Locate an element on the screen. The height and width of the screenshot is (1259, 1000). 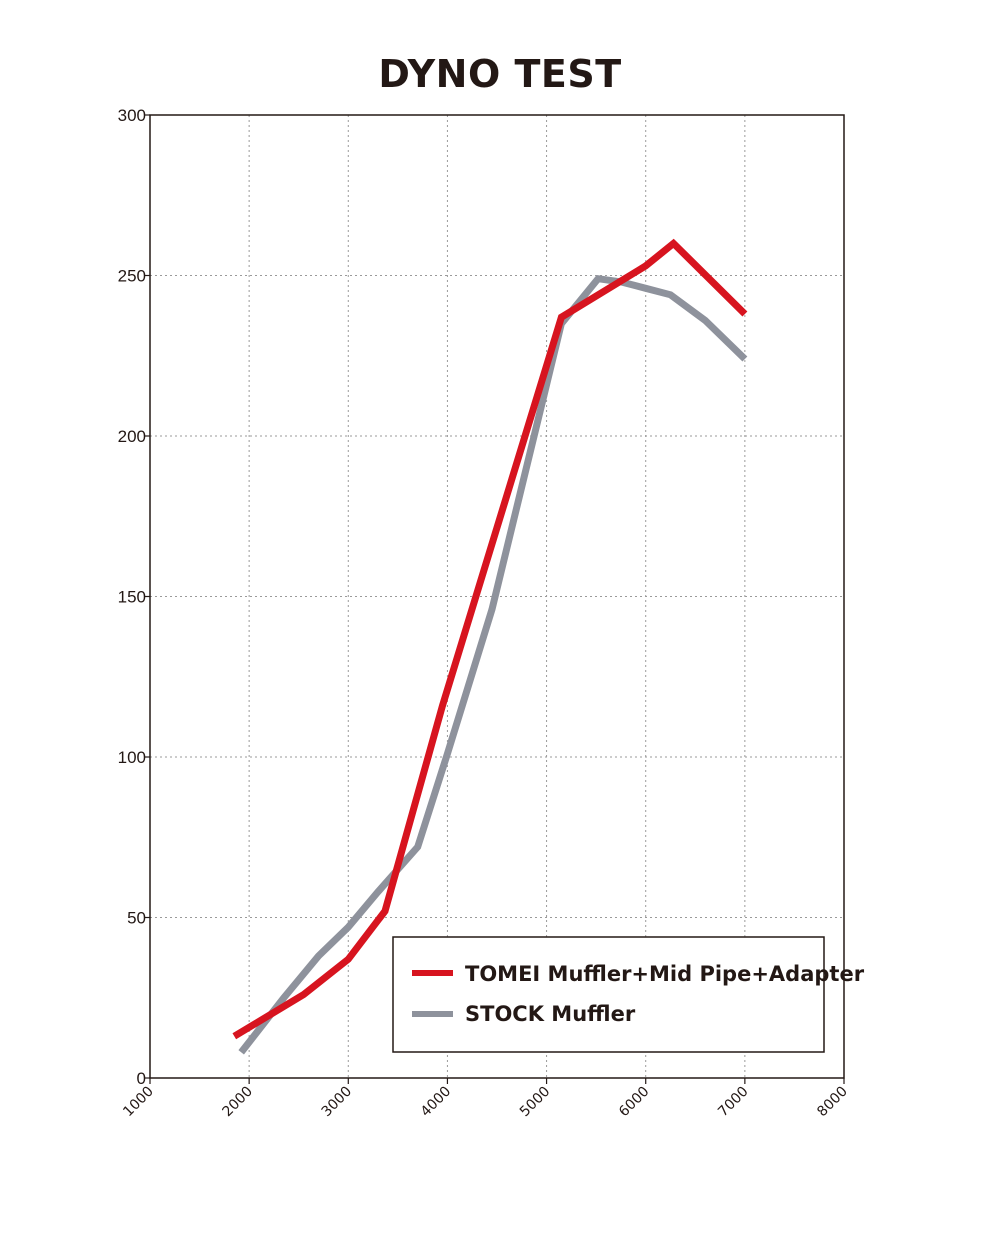
y-tick-label: 250 is located at coordinates (132, 276).